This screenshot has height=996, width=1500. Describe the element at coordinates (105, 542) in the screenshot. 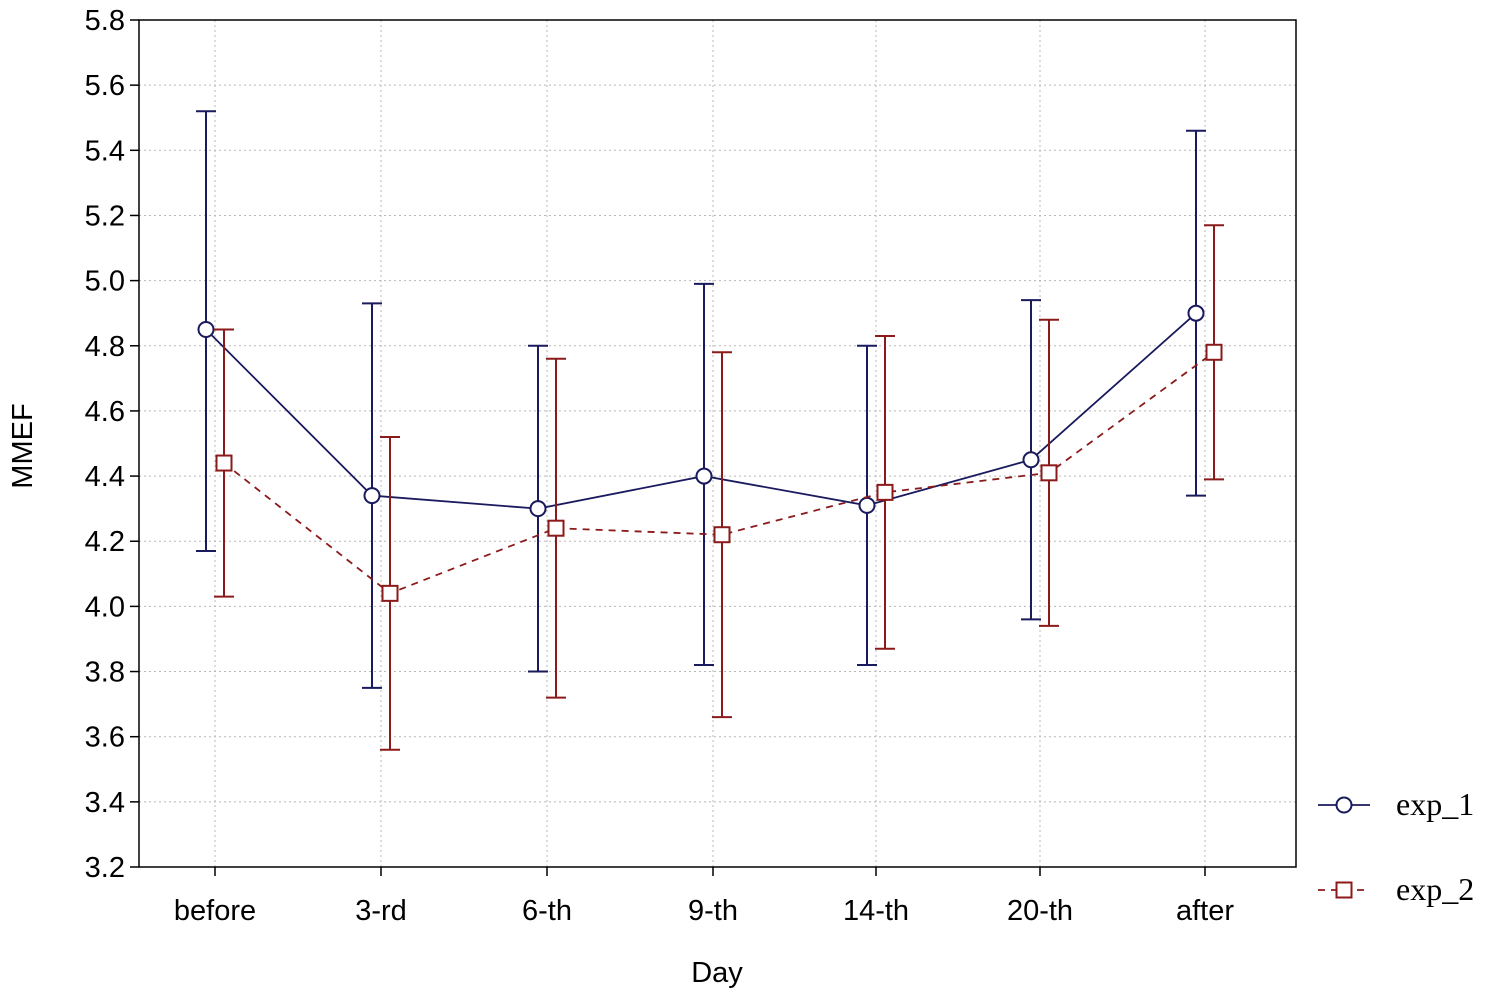

I see `y-tick-label: 4.2` at that location.